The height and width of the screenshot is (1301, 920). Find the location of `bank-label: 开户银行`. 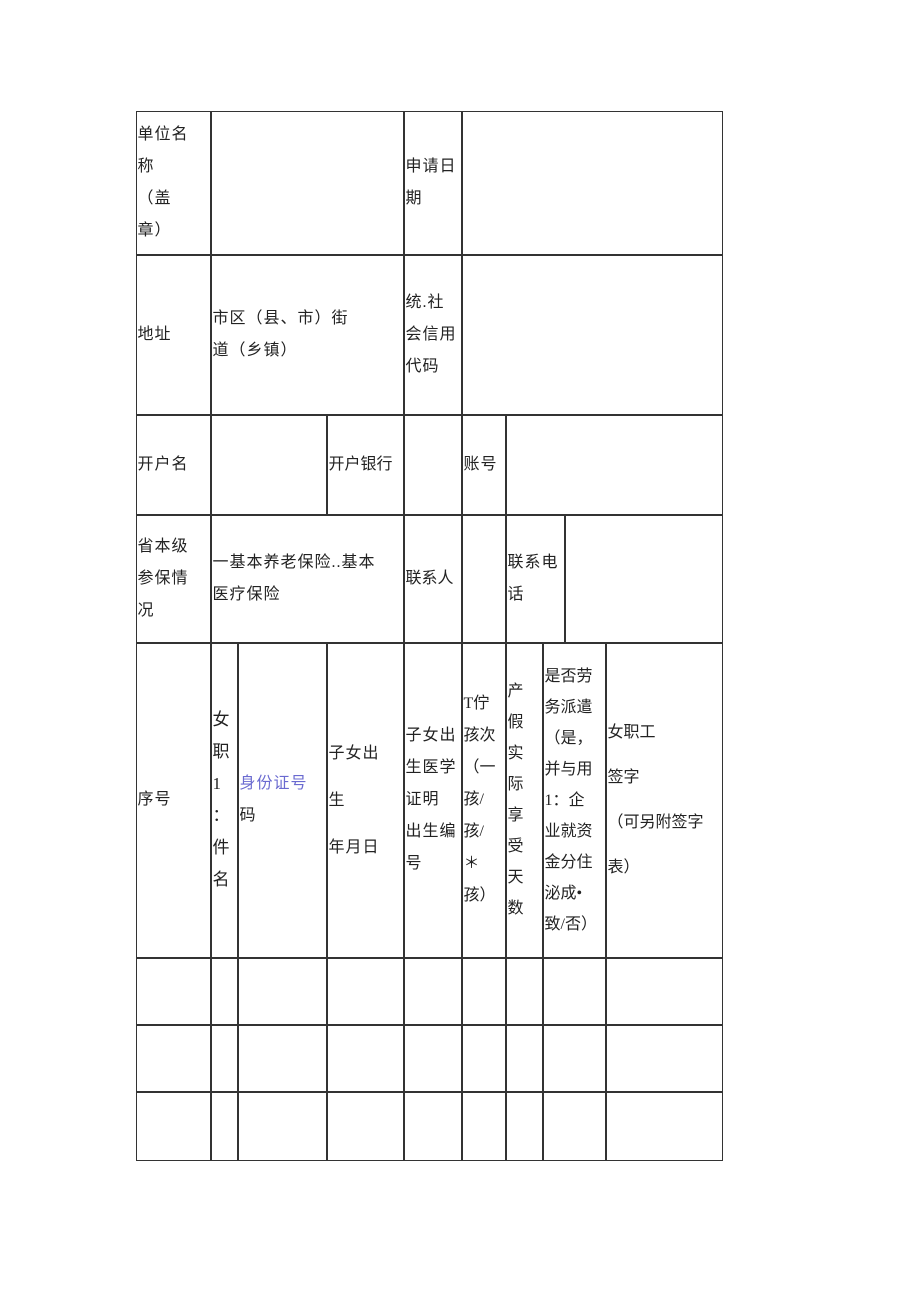

bank-label: 开户银行 is located at coordinates (360, 464).